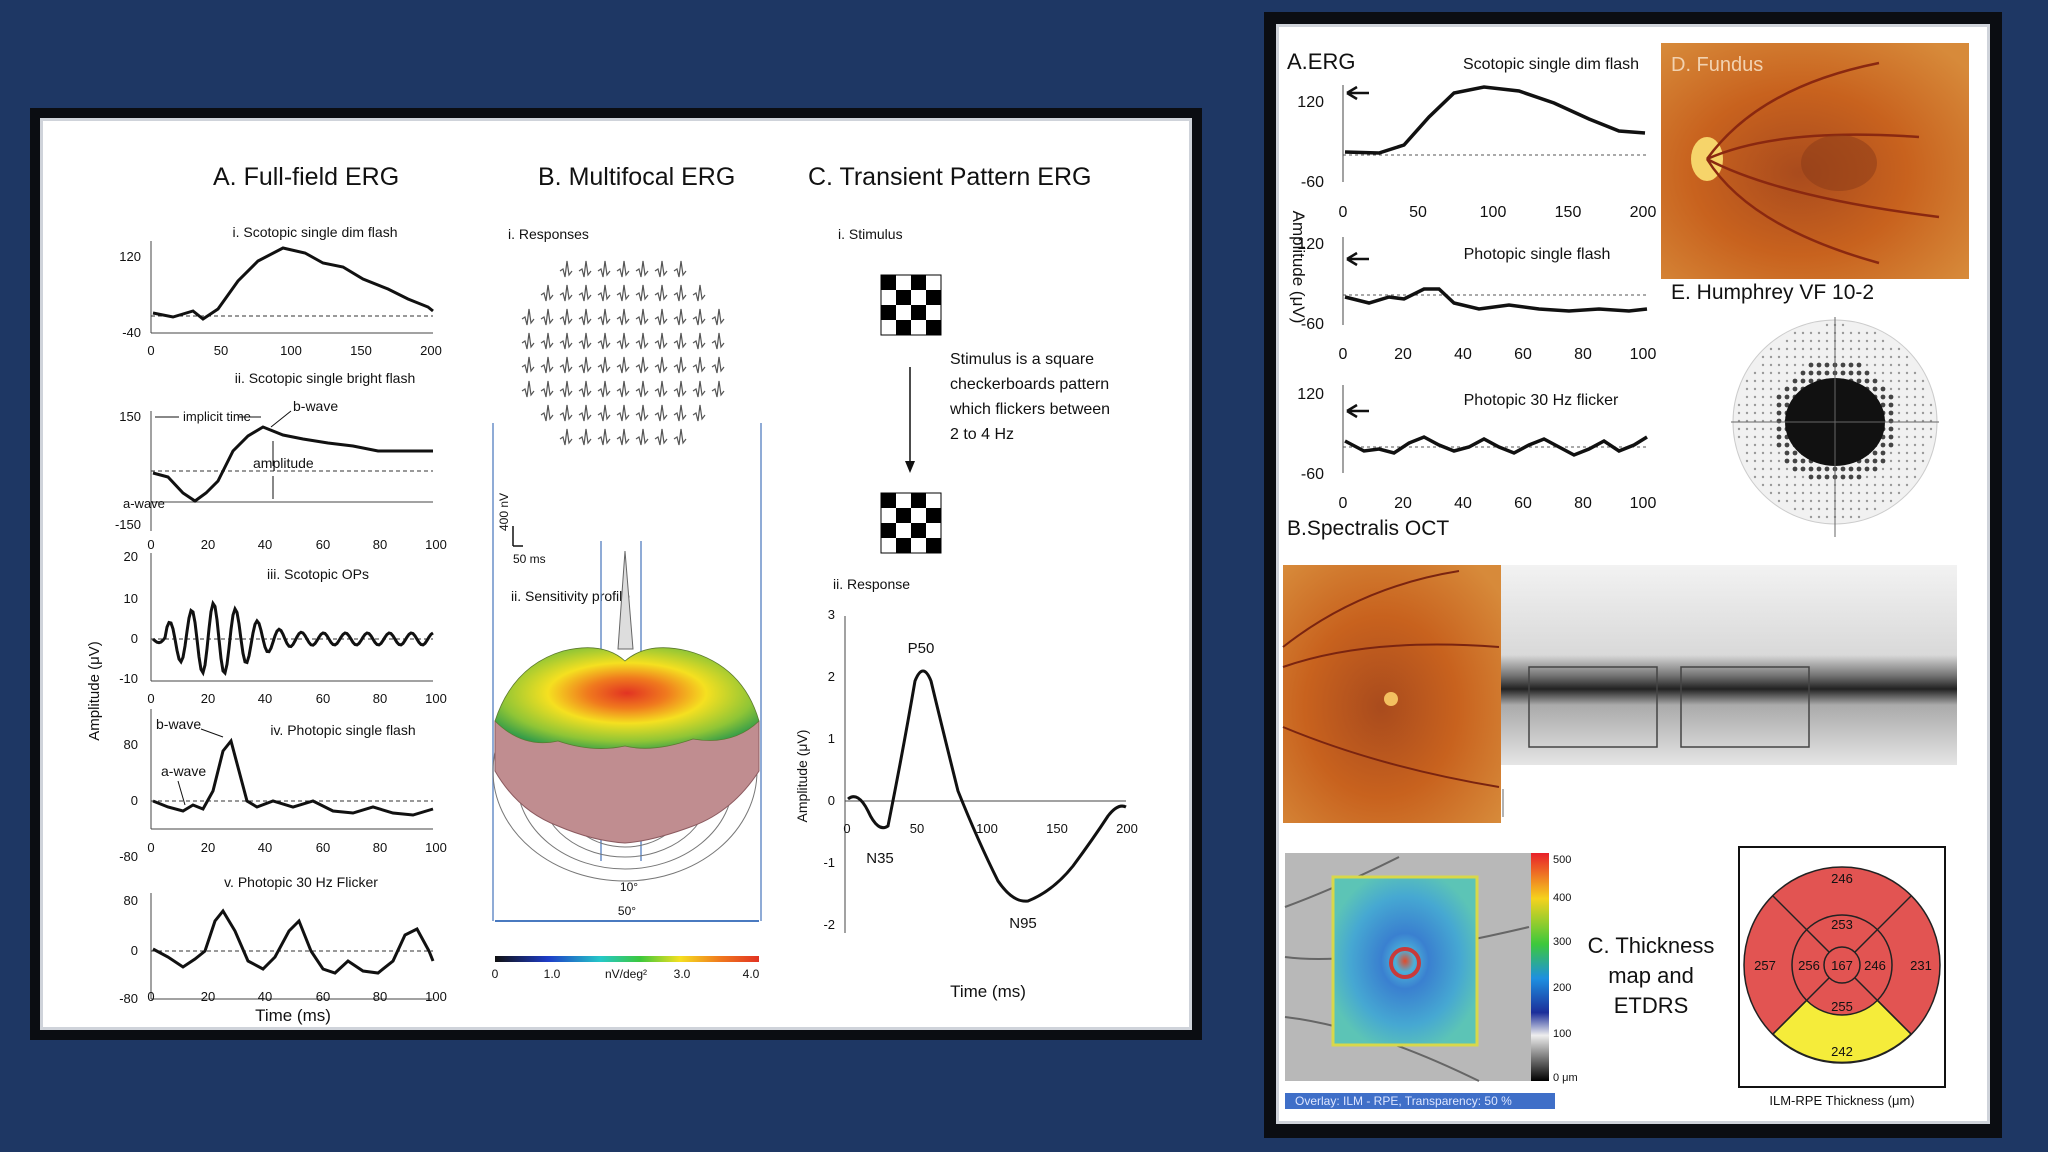  I want to click on svg-text: b-wave, so click(315, 406).